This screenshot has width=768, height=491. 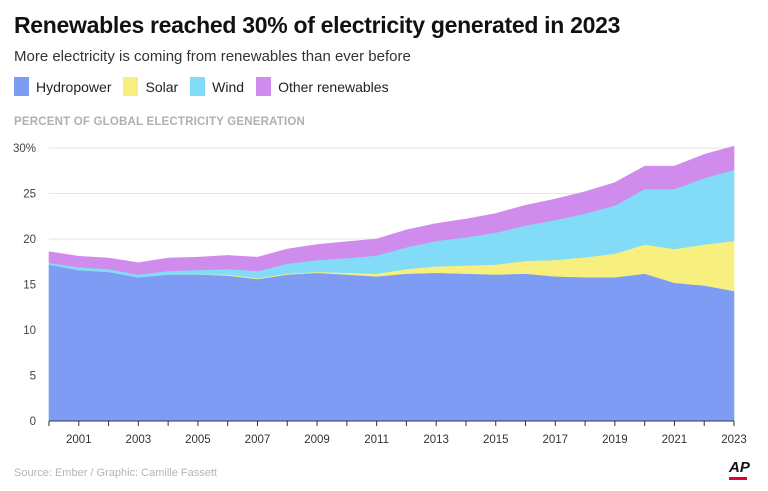 I want to click on y-tick-label: 20, so click(x=29, y=240).